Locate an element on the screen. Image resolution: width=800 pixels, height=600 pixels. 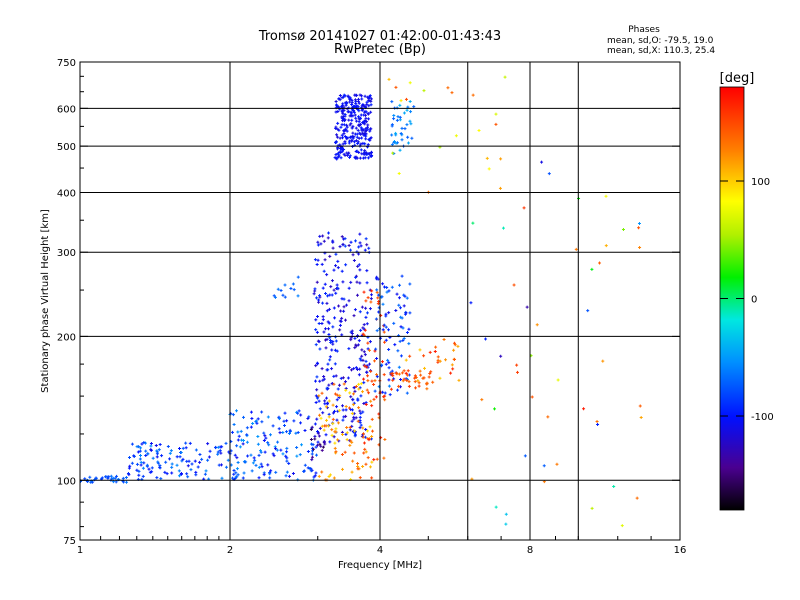
y-tick-label: 750 is located at coordinates (66, 63).